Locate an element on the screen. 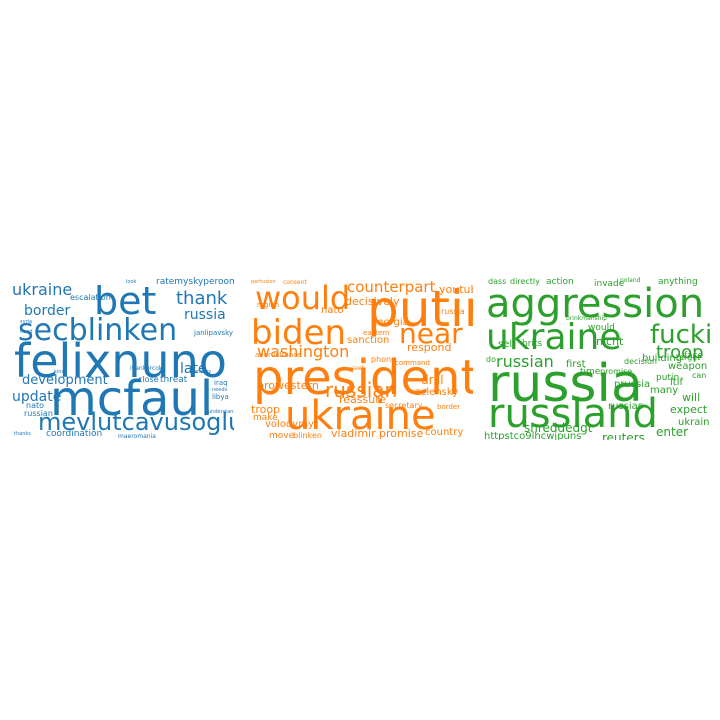 The height and width of the screenshot is (720, 720). word-ltif: ltif is located at coordinates (676, 382).